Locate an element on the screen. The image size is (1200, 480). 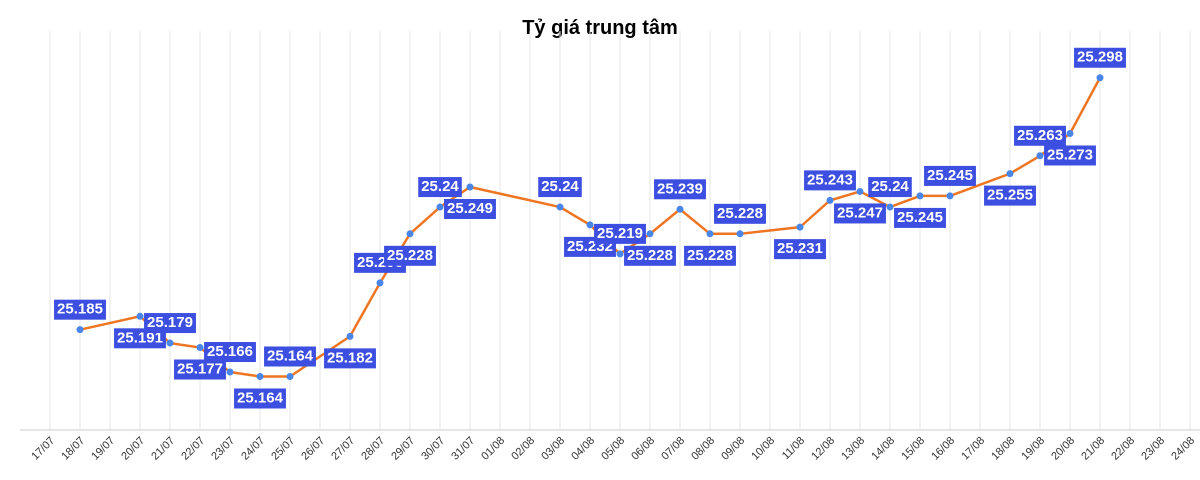
value-label-text: 25.239 is located at coordinates (680, 188).